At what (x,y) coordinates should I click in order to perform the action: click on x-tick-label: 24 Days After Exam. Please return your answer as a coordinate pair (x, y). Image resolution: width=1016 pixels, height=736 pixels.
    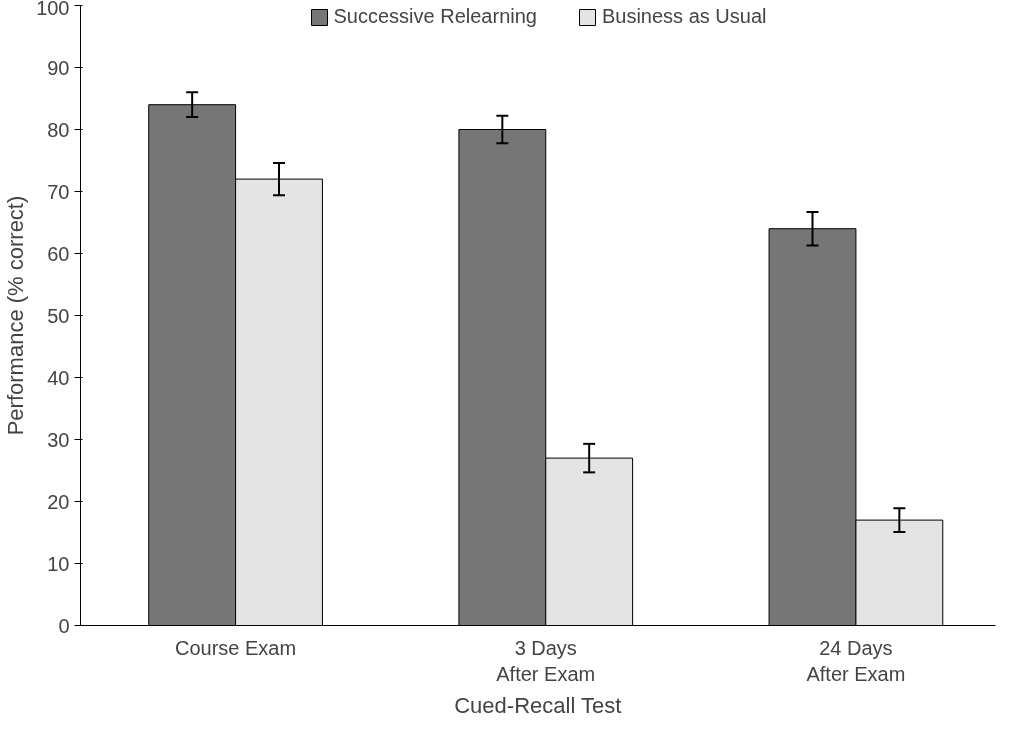
    Looking at the image, I should click on (856, 660).